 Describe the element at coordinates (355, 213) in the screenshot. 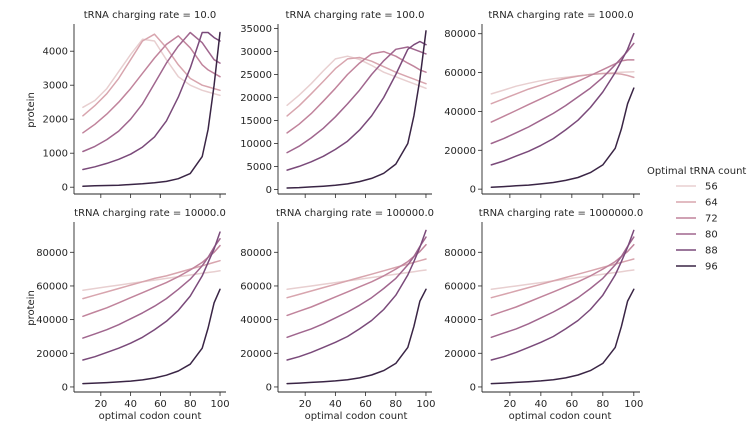

I see `panel-title: tRNA charging rate = 100000.0` at that location.